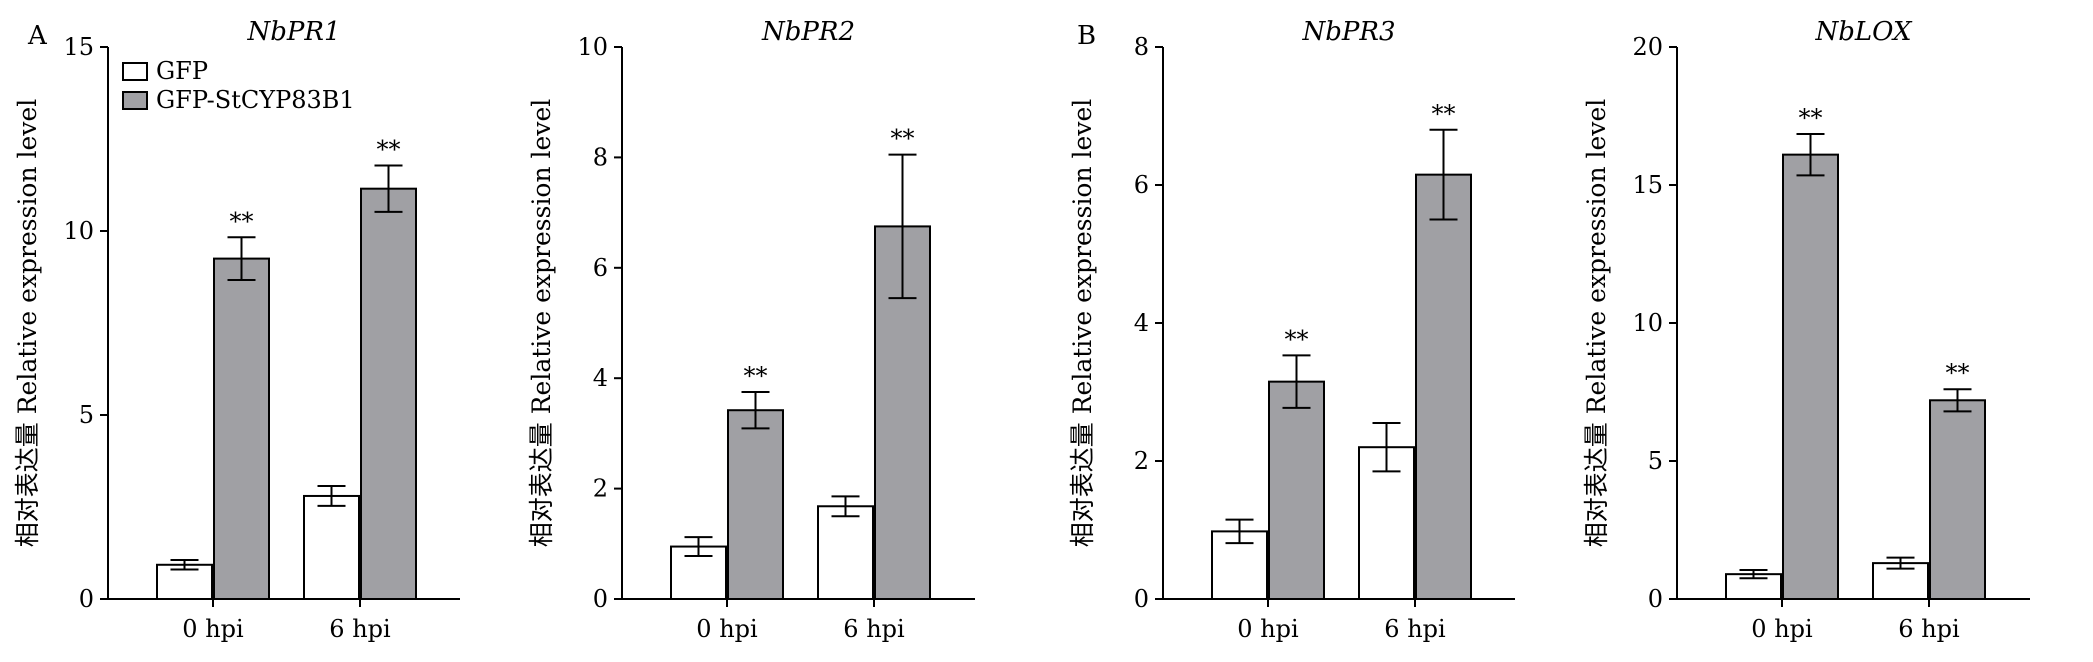 This screenshot has width=2093, height=662. What do you see at coordinates (1863, 32) in the screenshot?
I see `chart-title: NbLOX` at bounding box center [1863, 32].